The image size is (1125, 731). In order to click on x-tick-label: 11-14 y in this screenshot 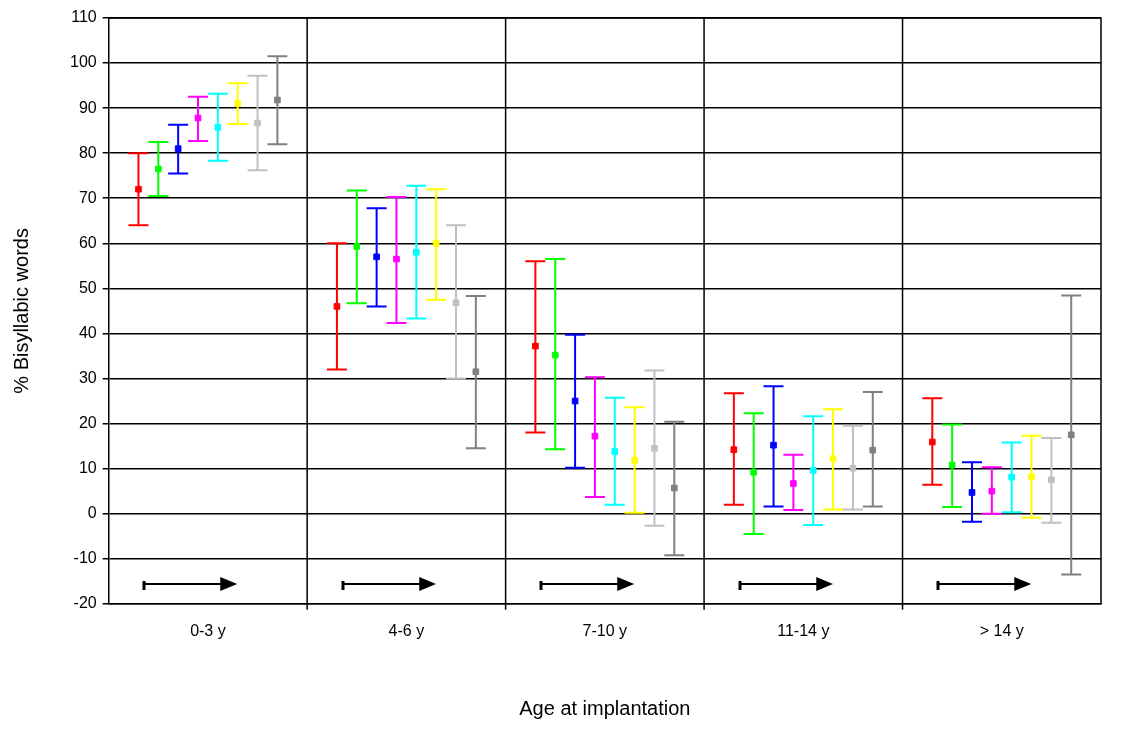, I will do `click(803, 630)`.